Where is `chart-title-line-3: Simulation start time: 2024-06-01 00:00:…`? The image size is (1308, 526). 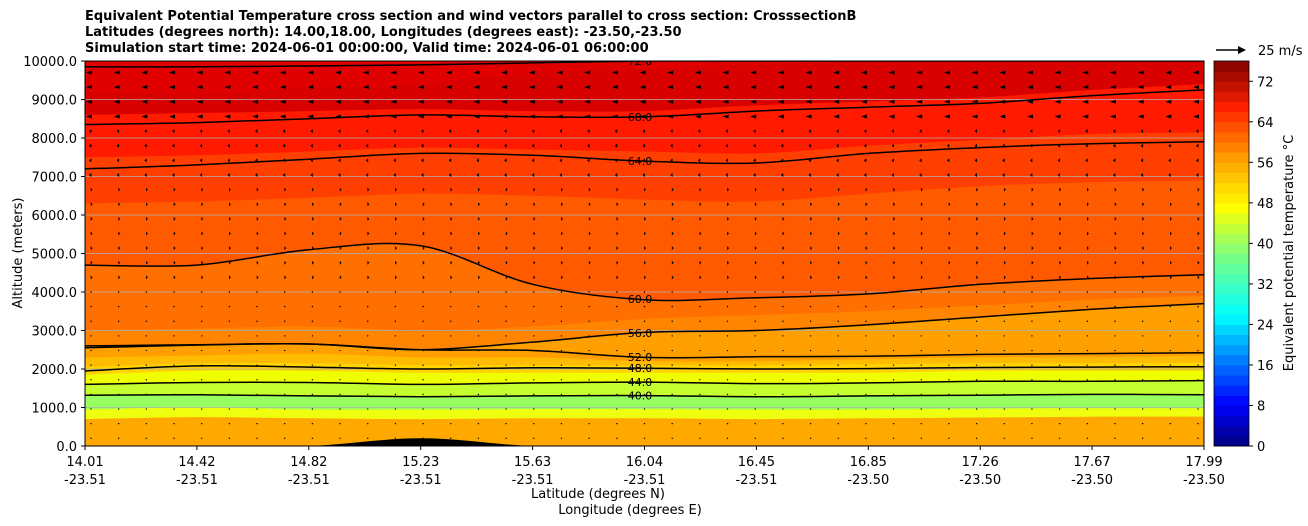
chart-title-line-3: Simulation start time: 2024-06-01 00:00:… is located at coordinates (367, 48).